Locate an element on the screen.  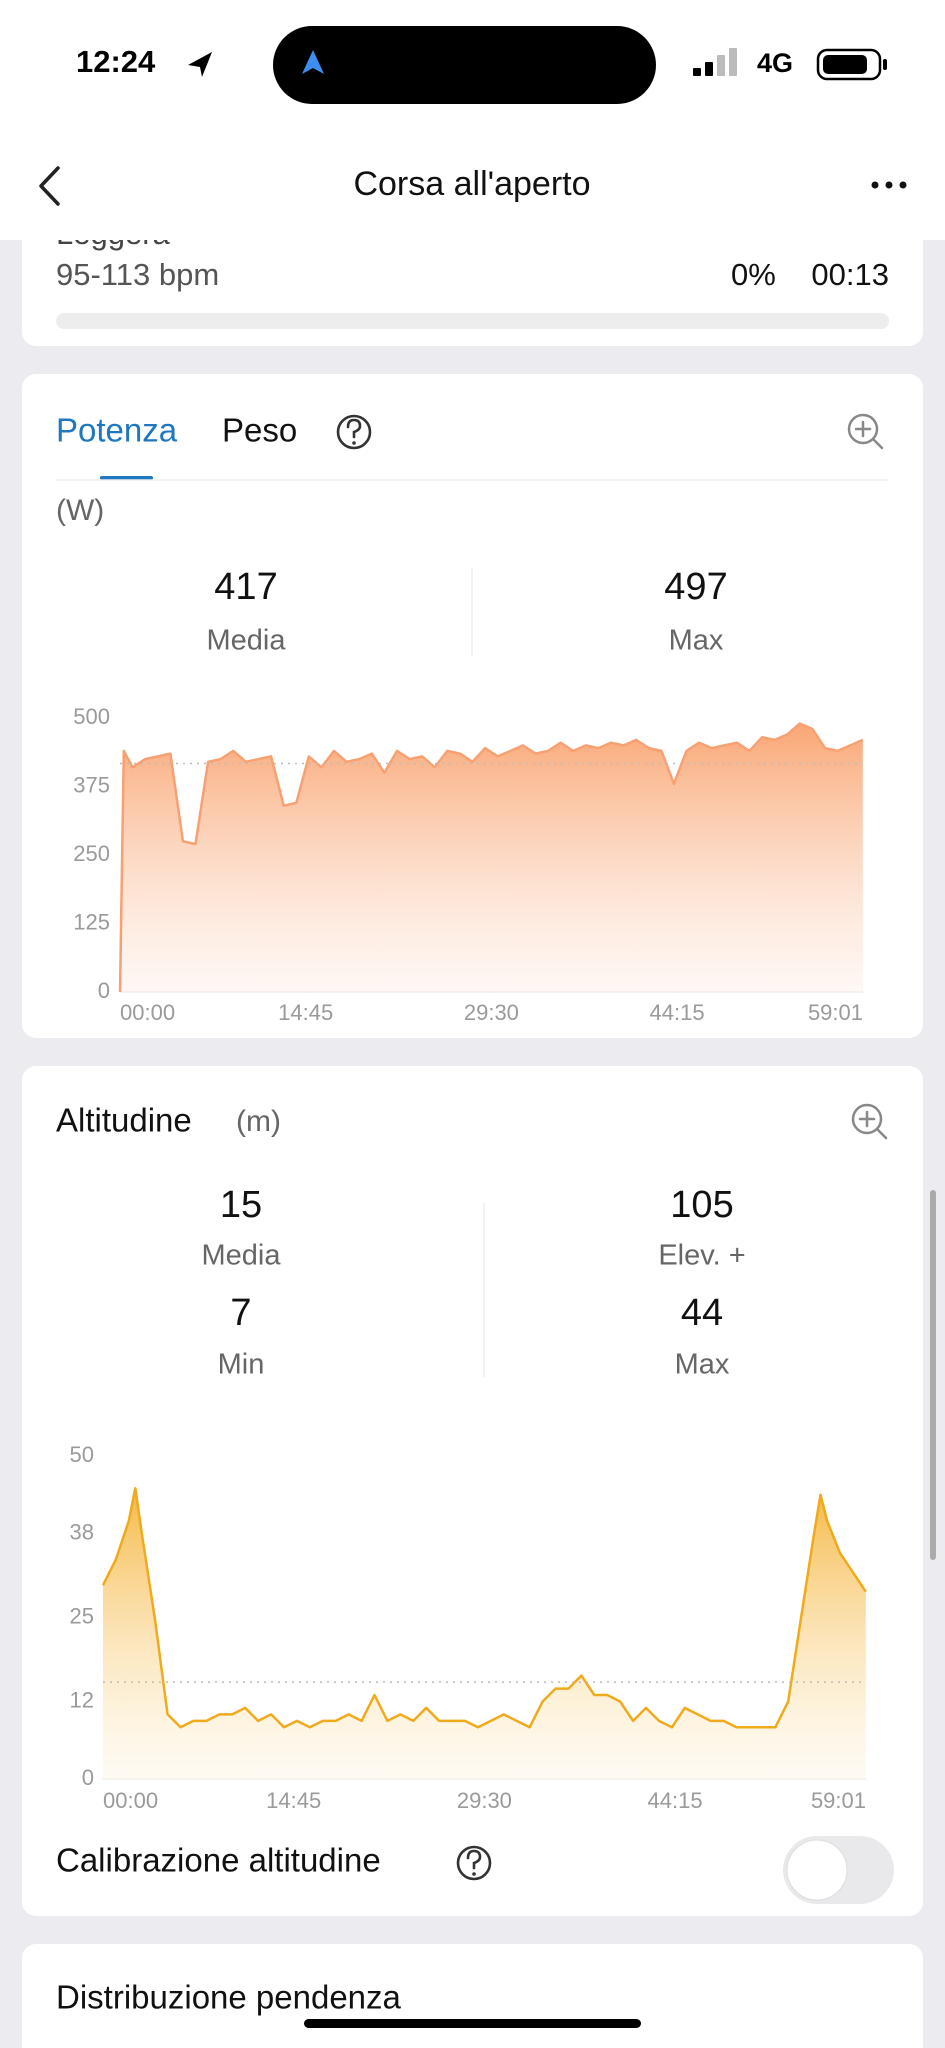
scrollbar is located at coordinates (933, 1375).